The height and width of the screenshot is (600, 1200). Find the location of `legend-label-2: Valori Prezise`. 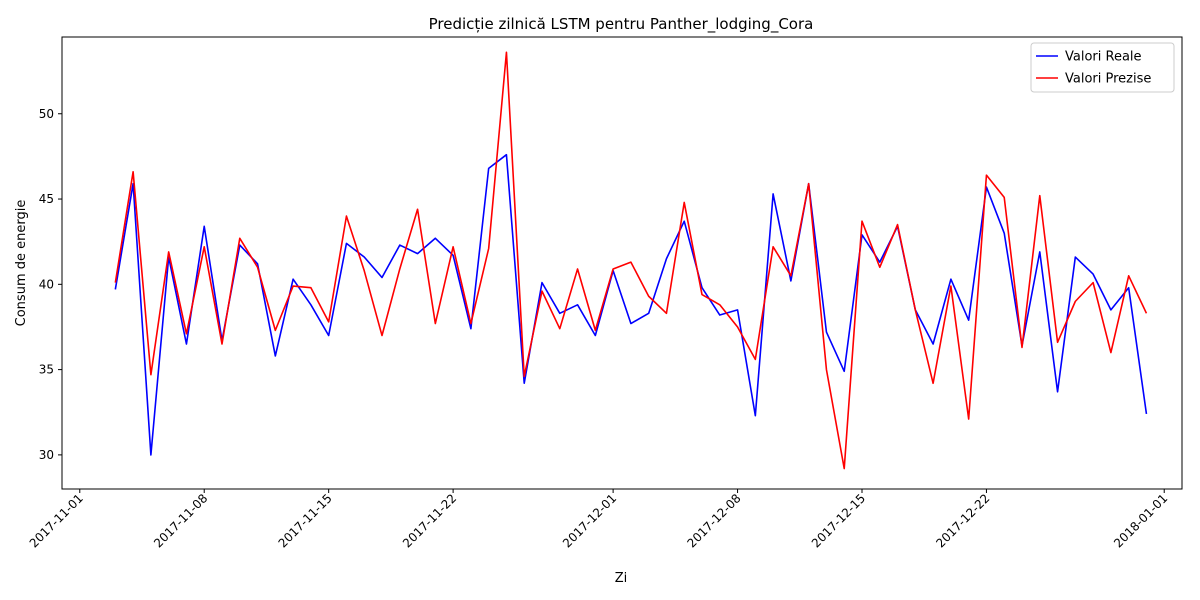

legend-label-2: Valori Prezise is located at coordinates (1108, 79).